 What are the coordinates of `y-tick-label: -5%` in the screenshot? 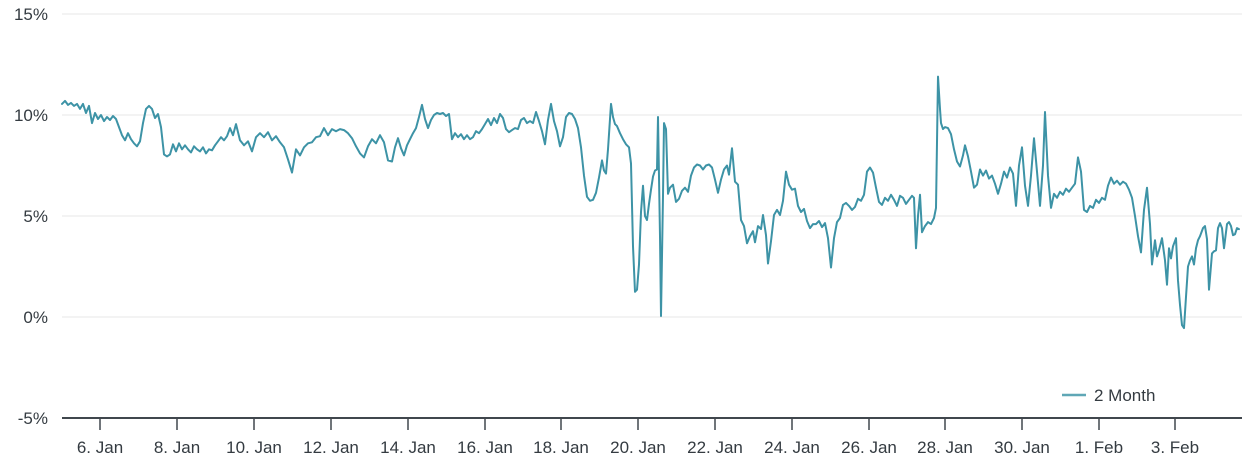 It's located at (33, 418).